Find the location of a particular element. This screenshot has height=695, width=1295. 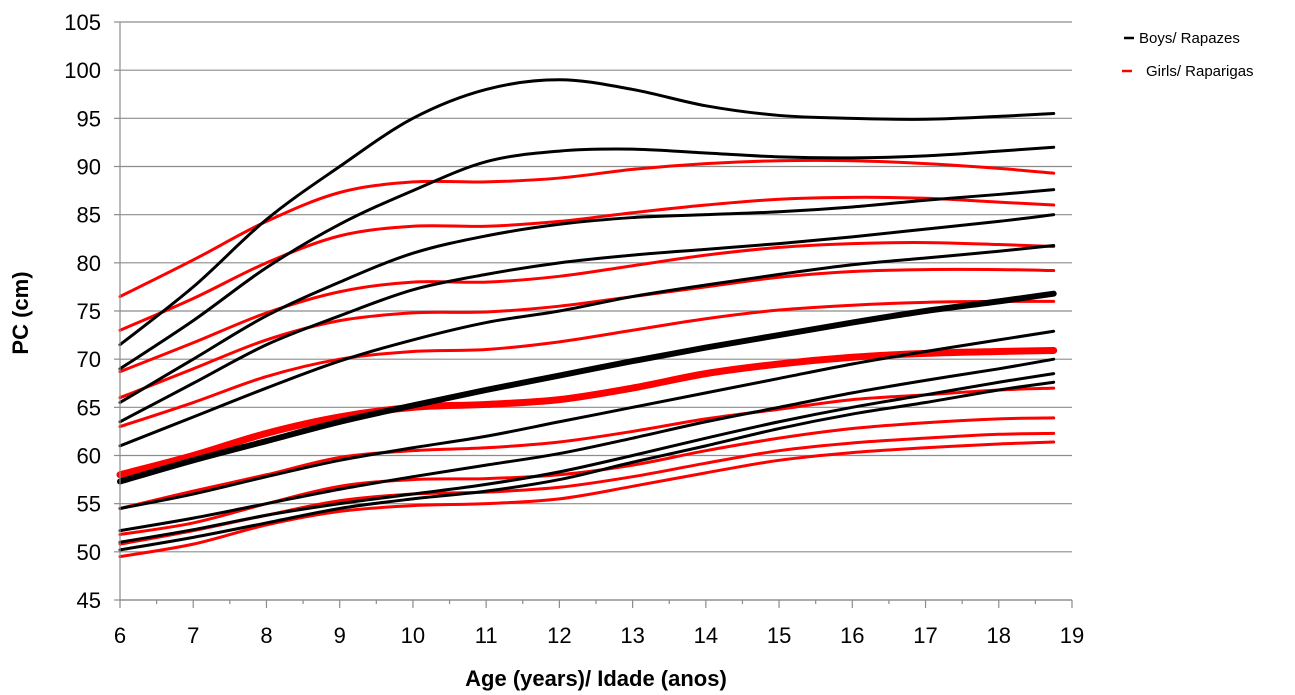

y-tick-label: 85 is located at coordinates (89, 215).